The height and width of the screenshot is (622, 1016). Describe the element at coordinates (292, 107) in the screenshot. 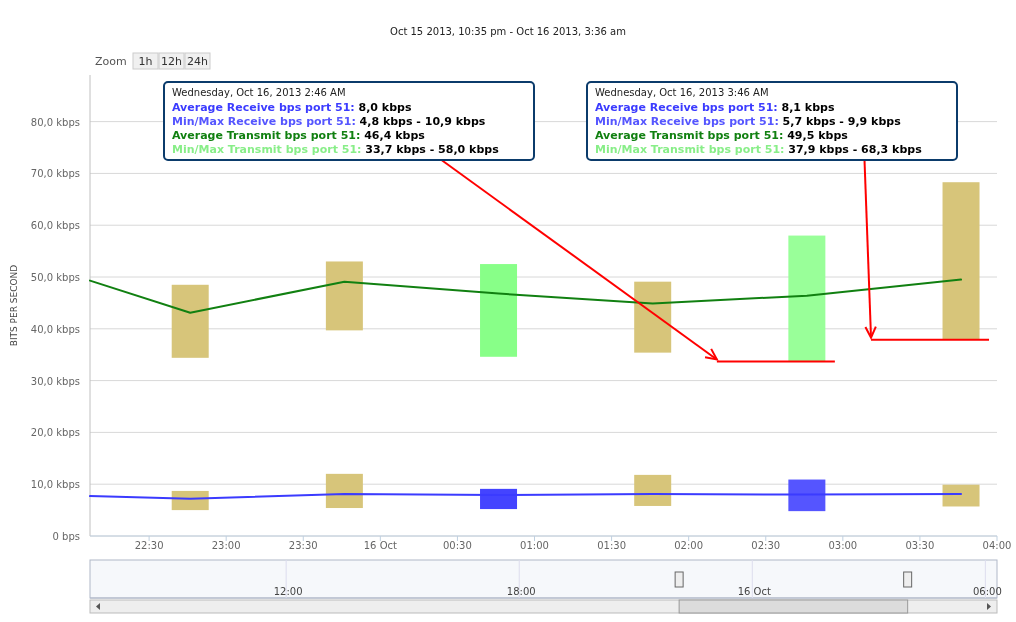

I see `annotation: Average Receive bps port 51: 8,0 kbps` at that location.